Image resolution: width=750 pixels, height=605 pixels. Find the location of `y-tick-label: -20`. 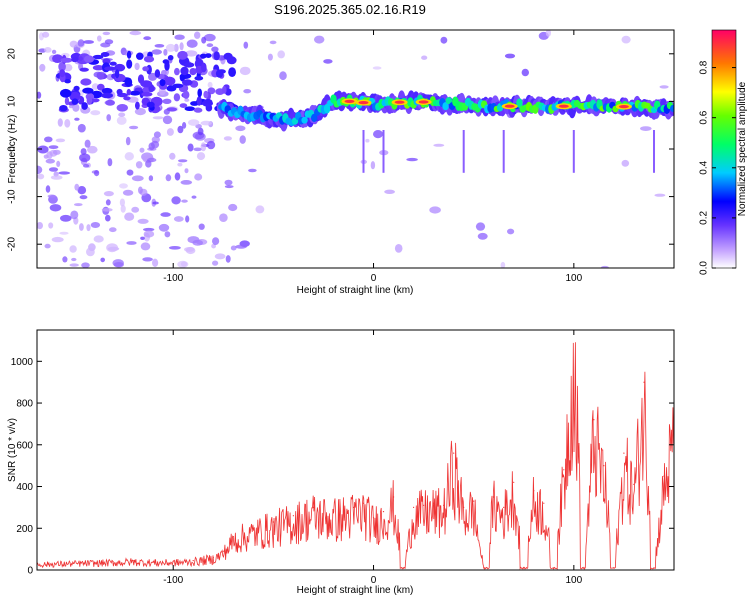

y-tick-label: -20 is located at coordinates (12, 244).